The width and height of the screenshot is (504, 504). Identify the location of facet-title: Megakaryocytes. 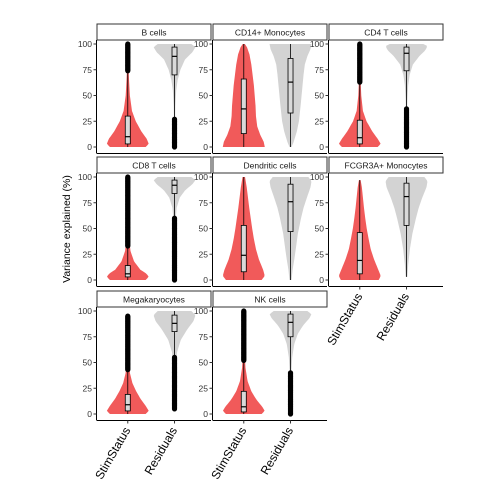
(154, 300).